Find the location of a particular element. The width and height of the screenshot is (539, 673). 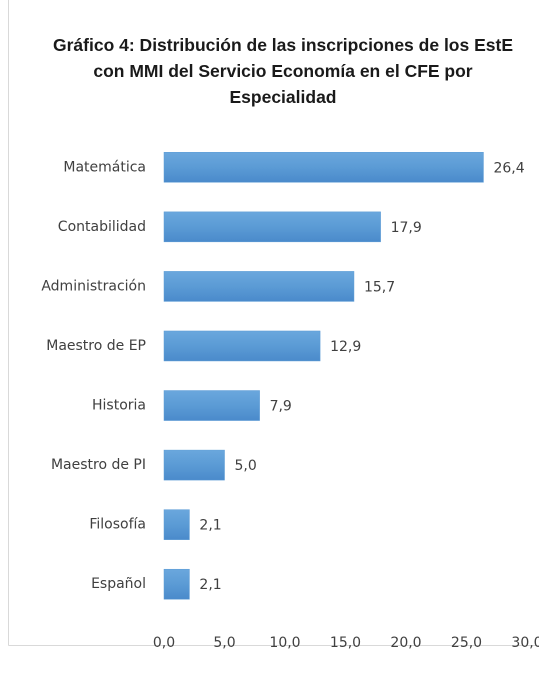

x-tick-label: 30,0 is located at coordinates (525, 643).